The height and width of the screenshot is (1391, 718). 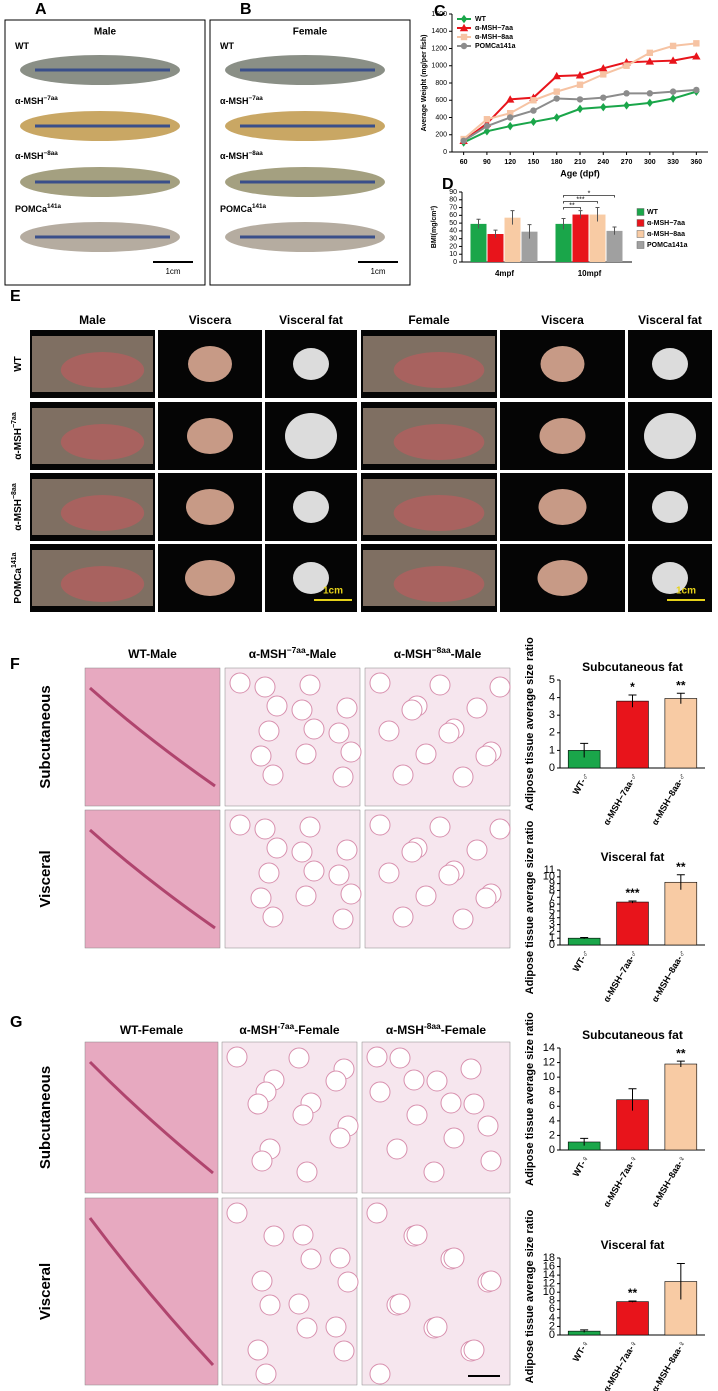 I want to click on significance-label: ***, so click(x=632, y=893).